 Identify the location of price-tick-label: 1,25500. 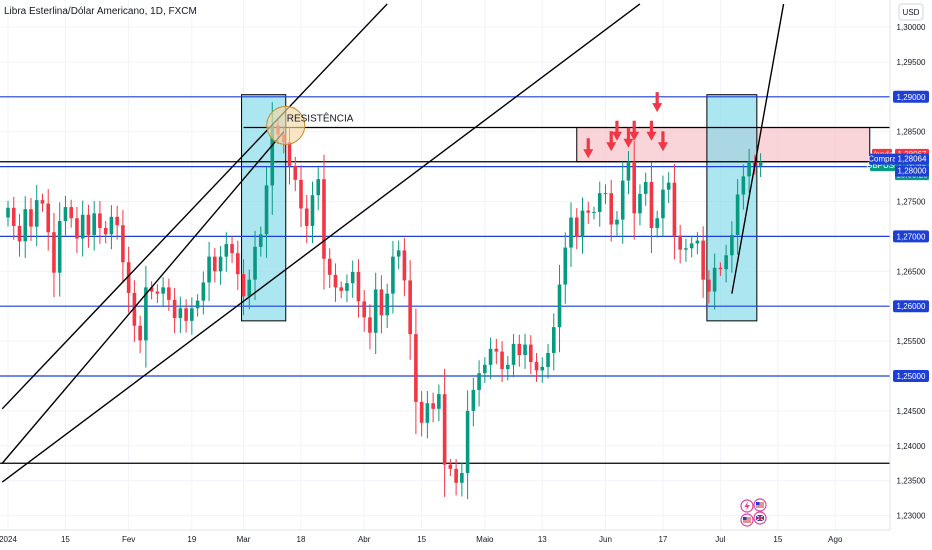
(911, 341).